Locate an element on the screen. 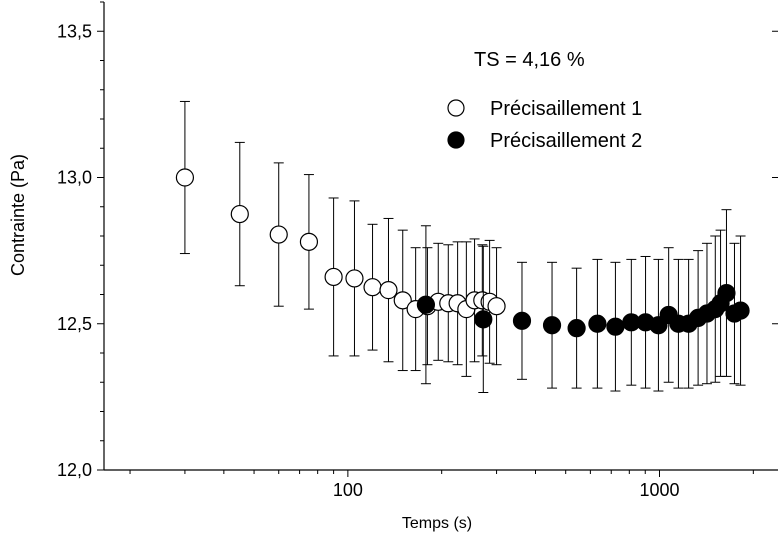 Image resolution: width=779 pixels, height=534 pixels. y-tick-label: 13,0 is located at coordinates (74, 178).